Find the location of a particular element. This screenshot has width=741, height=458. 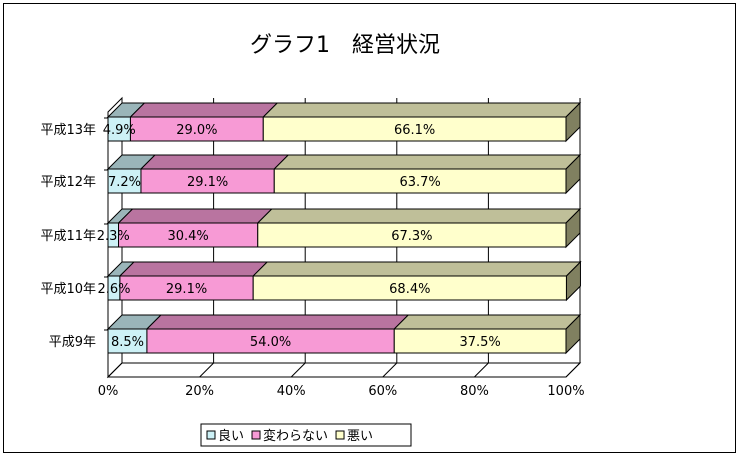

legend-label: 悪い is located at coordinates (360, 436).